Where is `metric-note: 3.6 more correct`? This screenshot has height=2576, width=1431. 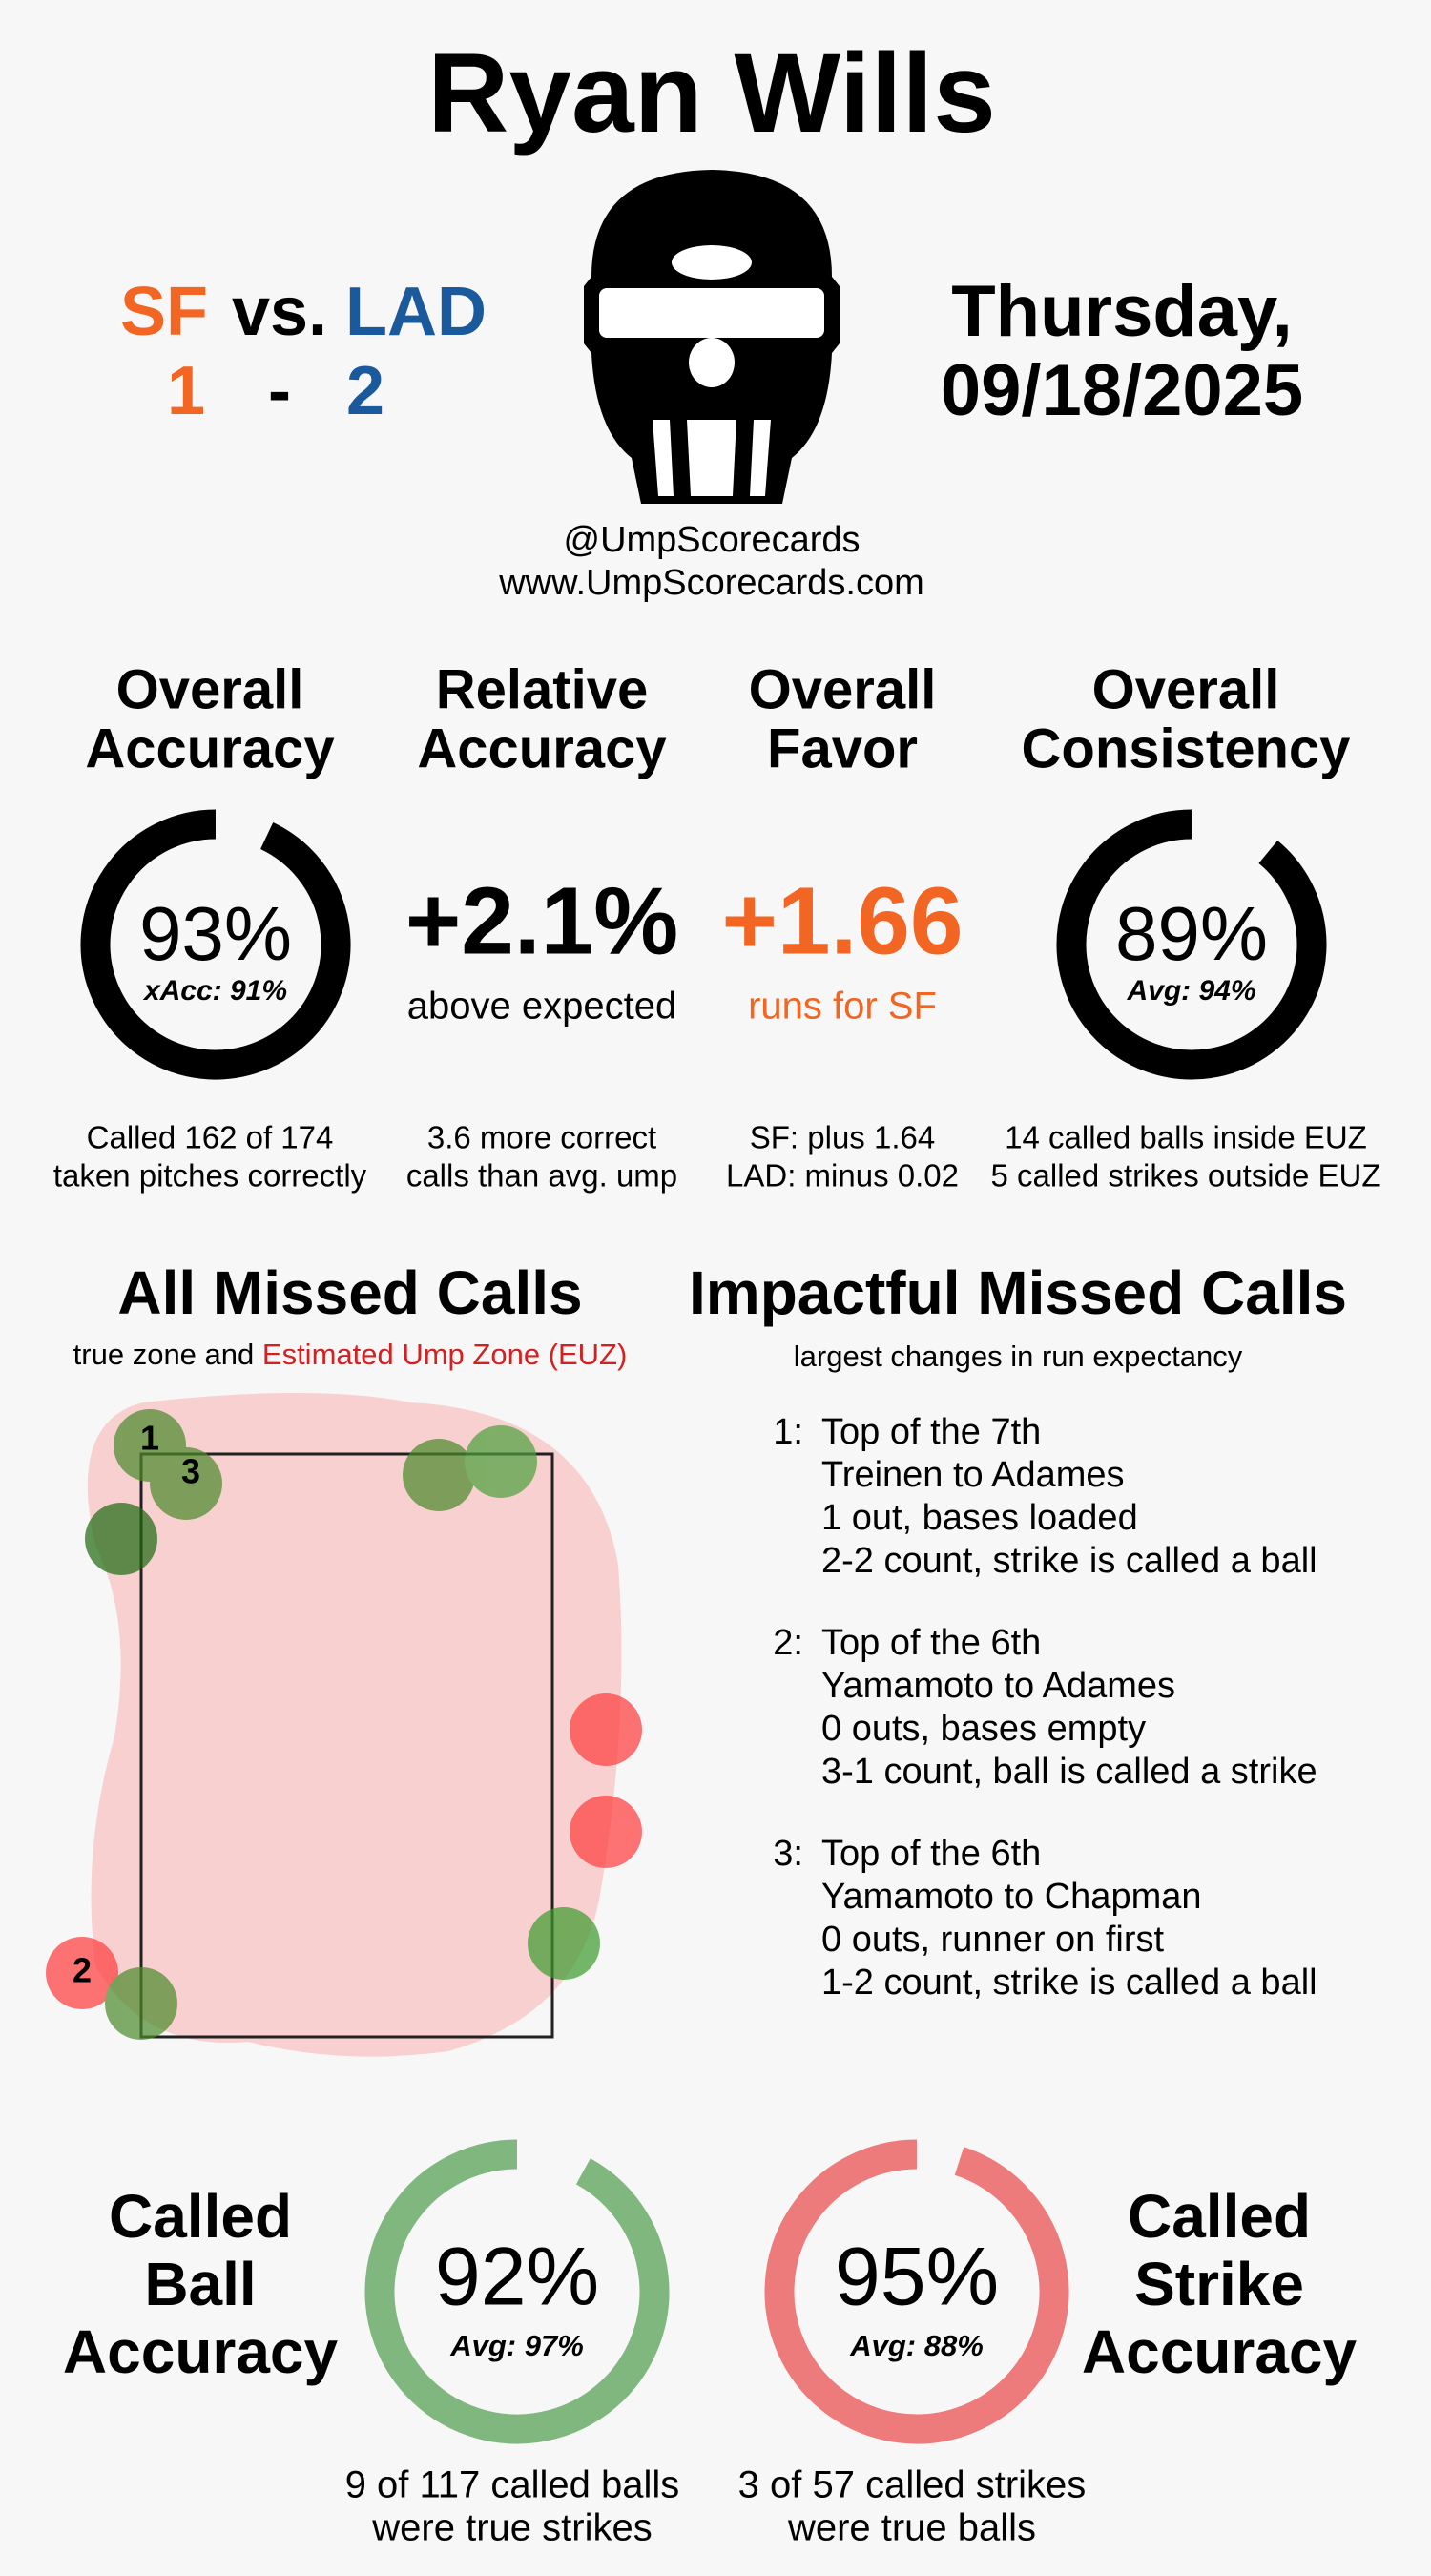 metric-note: 3.6 more correct is located at coordinates (541, 1137).